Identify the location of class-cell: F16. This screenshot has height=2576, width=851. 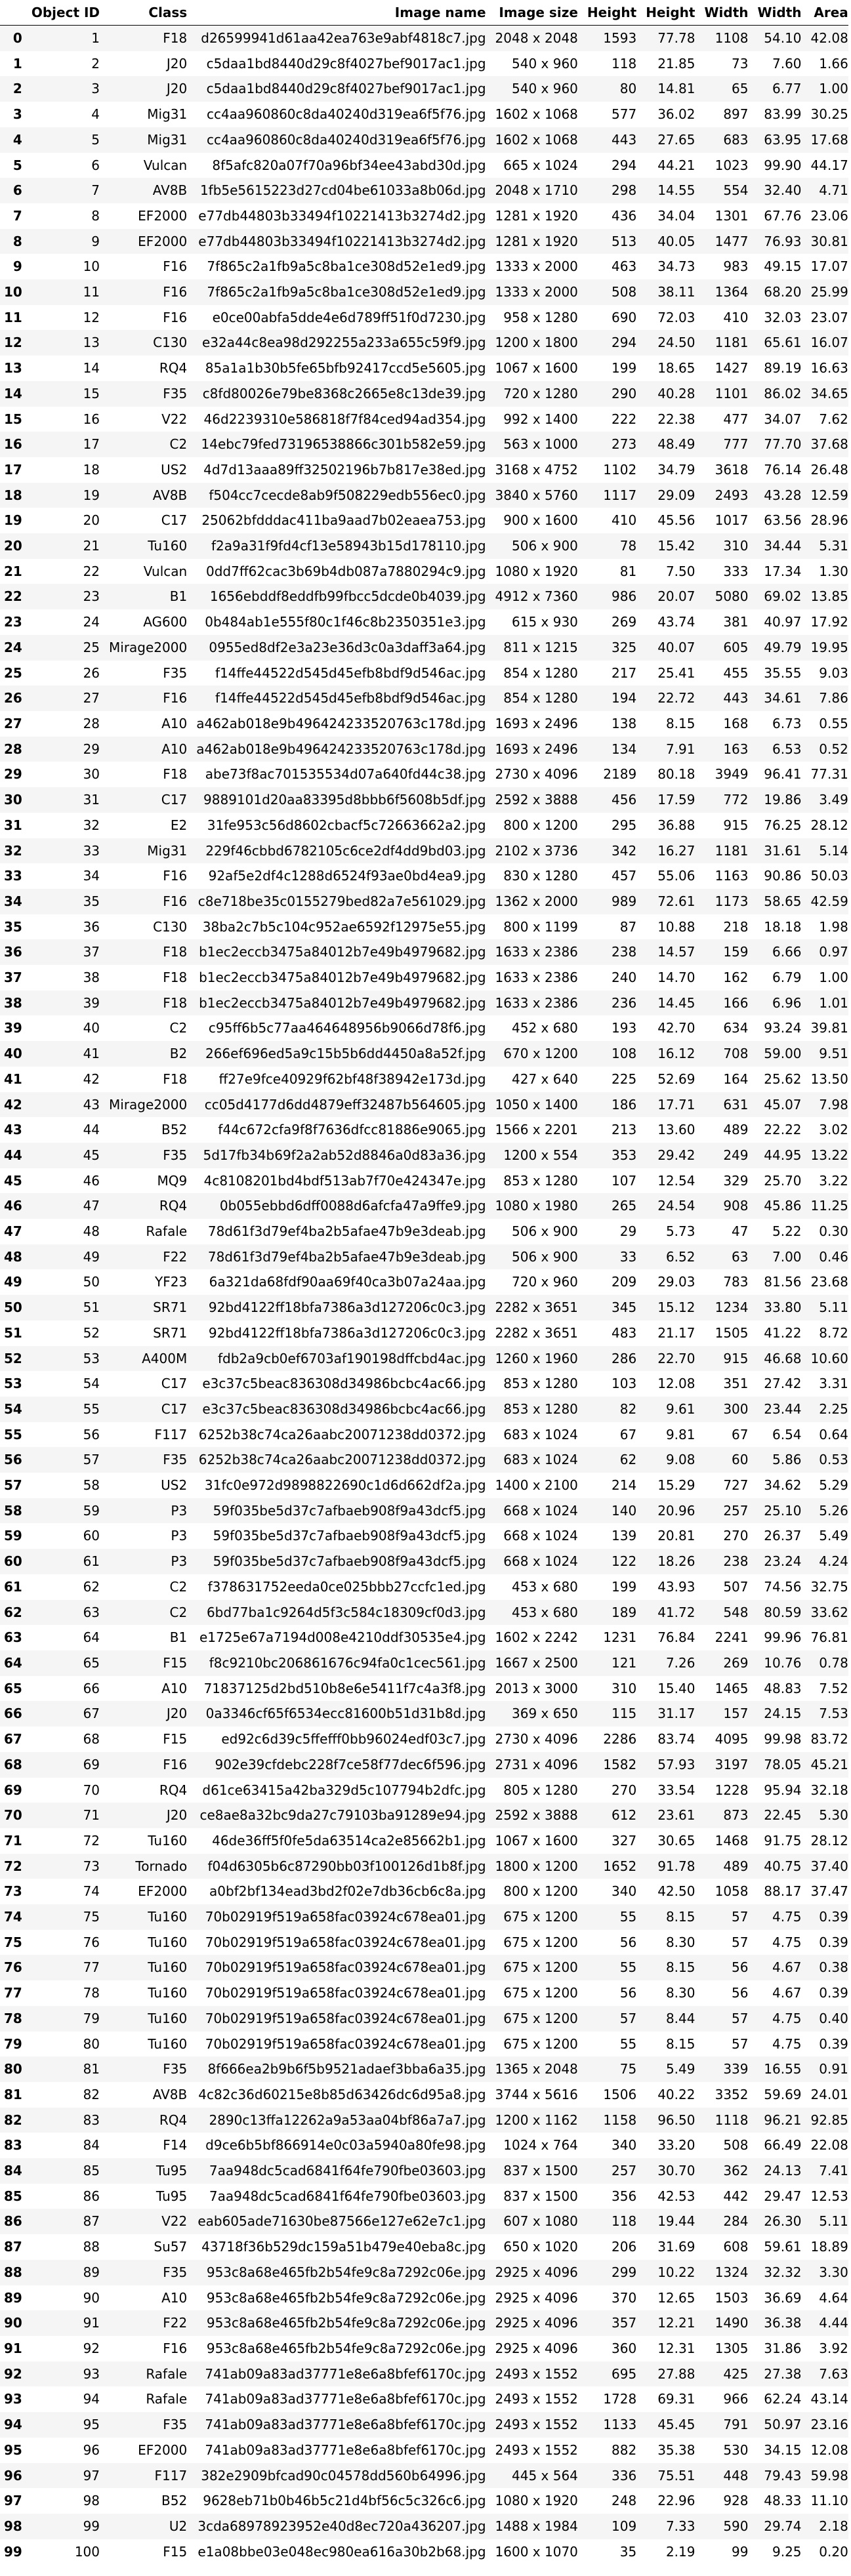
(144, 1764).